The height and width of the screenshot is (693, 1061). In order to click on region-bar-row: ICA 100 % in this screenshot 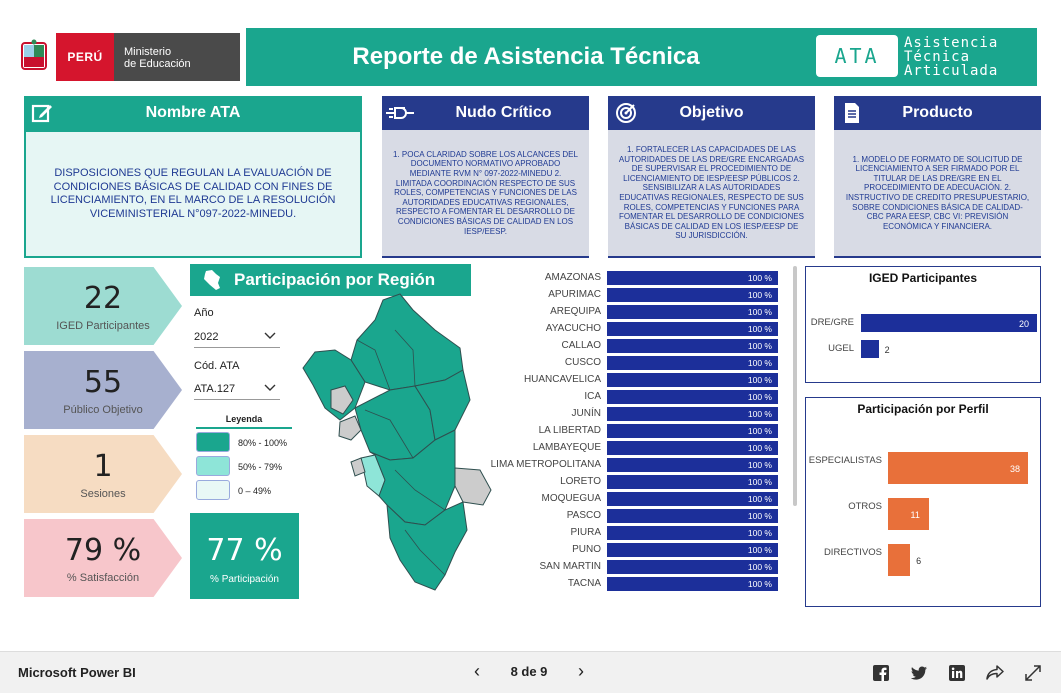, I will do `click(639, 397)`.